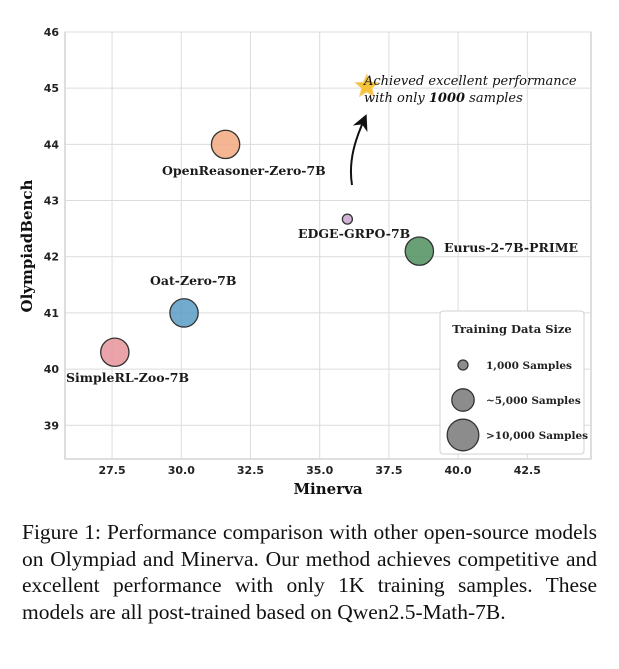 The width and height of the screenshot is (619, 669). What do you see at coordinates (447, 98) in the screenshot?
I see `annotation-bold-count: 1000` at bounding box center [447, 98].